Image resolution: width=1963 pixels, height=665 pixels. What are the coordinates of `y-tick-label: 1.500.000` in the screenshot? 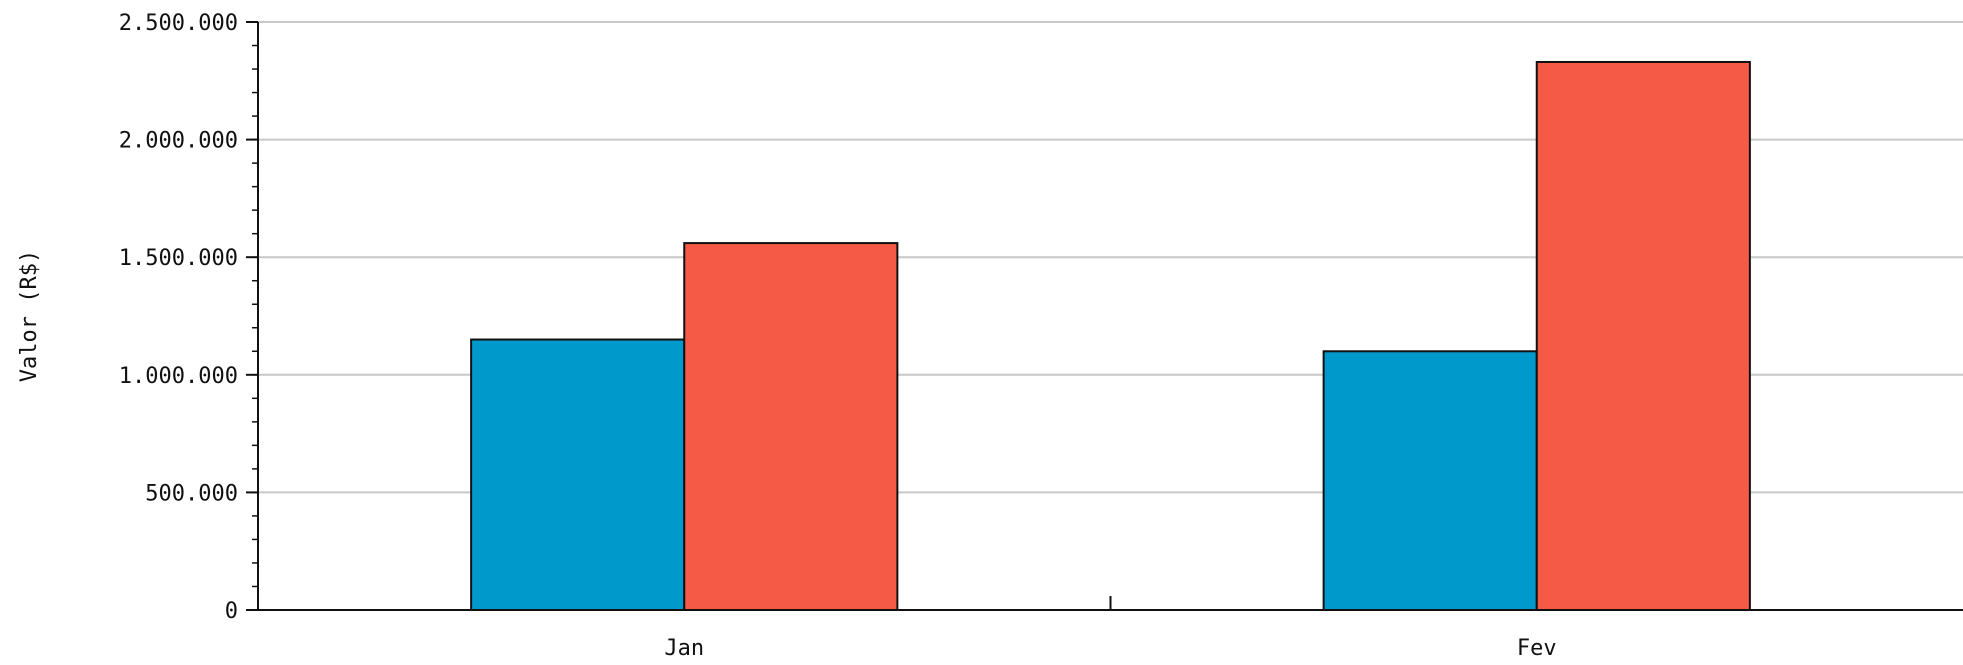 It's located at (178, 258).